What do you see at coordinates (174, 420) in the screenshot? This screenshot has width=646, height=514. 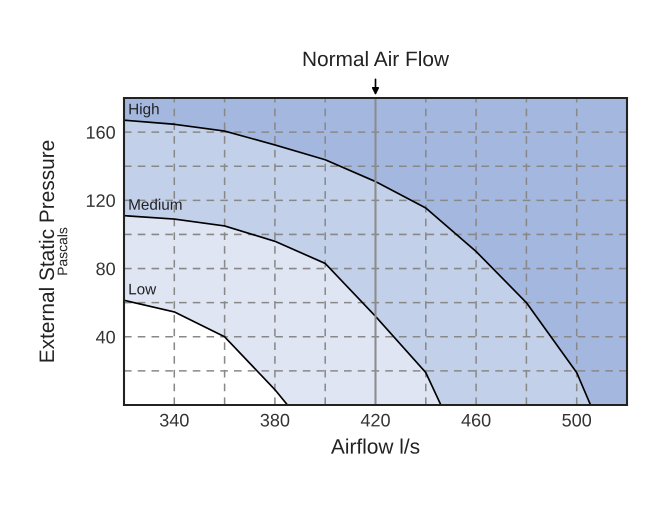 I see `x-tick-label: 340` at bounding box center [174, 420].